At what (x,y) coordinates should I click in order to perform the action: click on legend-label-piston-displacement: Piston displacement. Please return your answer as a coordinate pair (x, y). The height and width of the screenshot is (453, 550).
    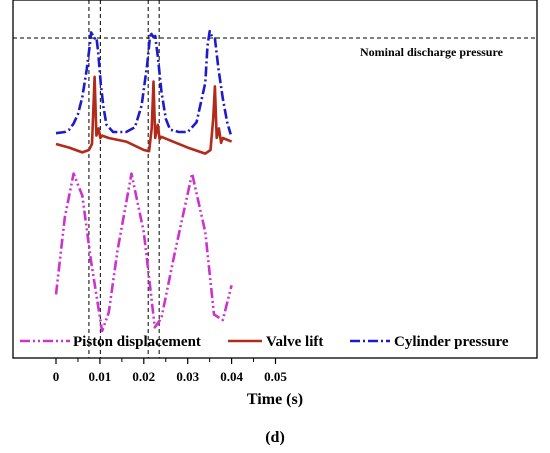
    Looking at the image, I should click on (137, 342).